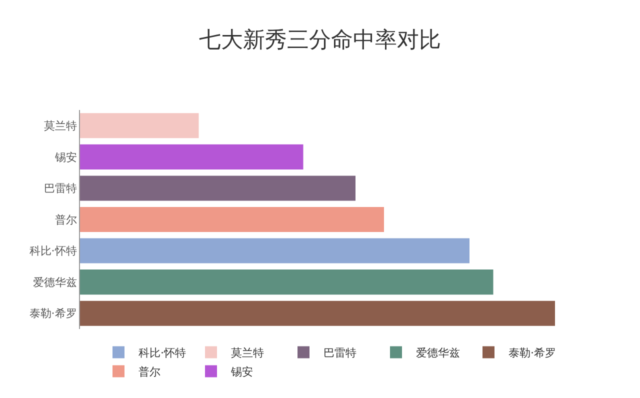 The width and height of the screenshot is (640, 398). Describe the element at coordinates (65, 219) in the screenshot. I see `y-tick-label: 普尔` at that location.